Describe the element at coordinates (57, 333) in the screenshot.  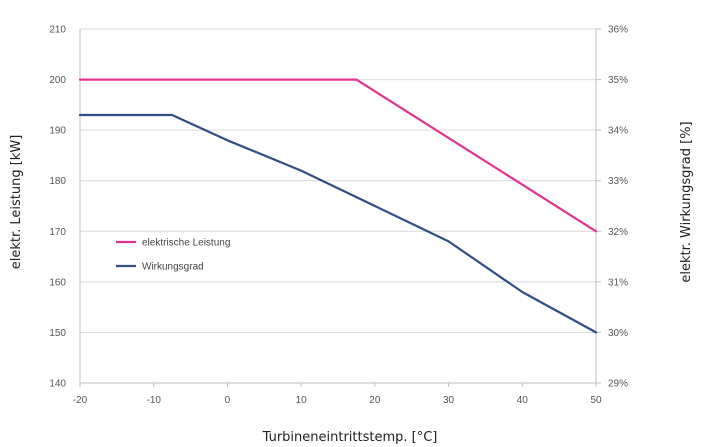
I see `y-tick-label: 150` at that location.